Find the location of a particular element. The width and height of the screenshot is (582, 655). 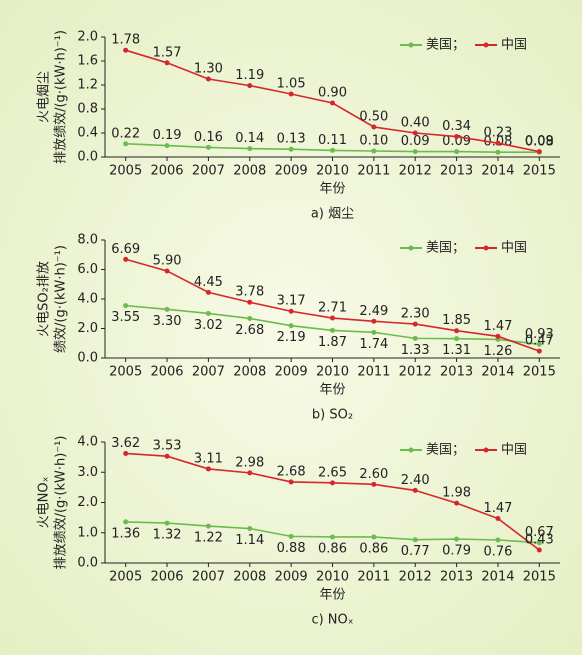

value-label: 0.10 is located at coordinates (373, 141).